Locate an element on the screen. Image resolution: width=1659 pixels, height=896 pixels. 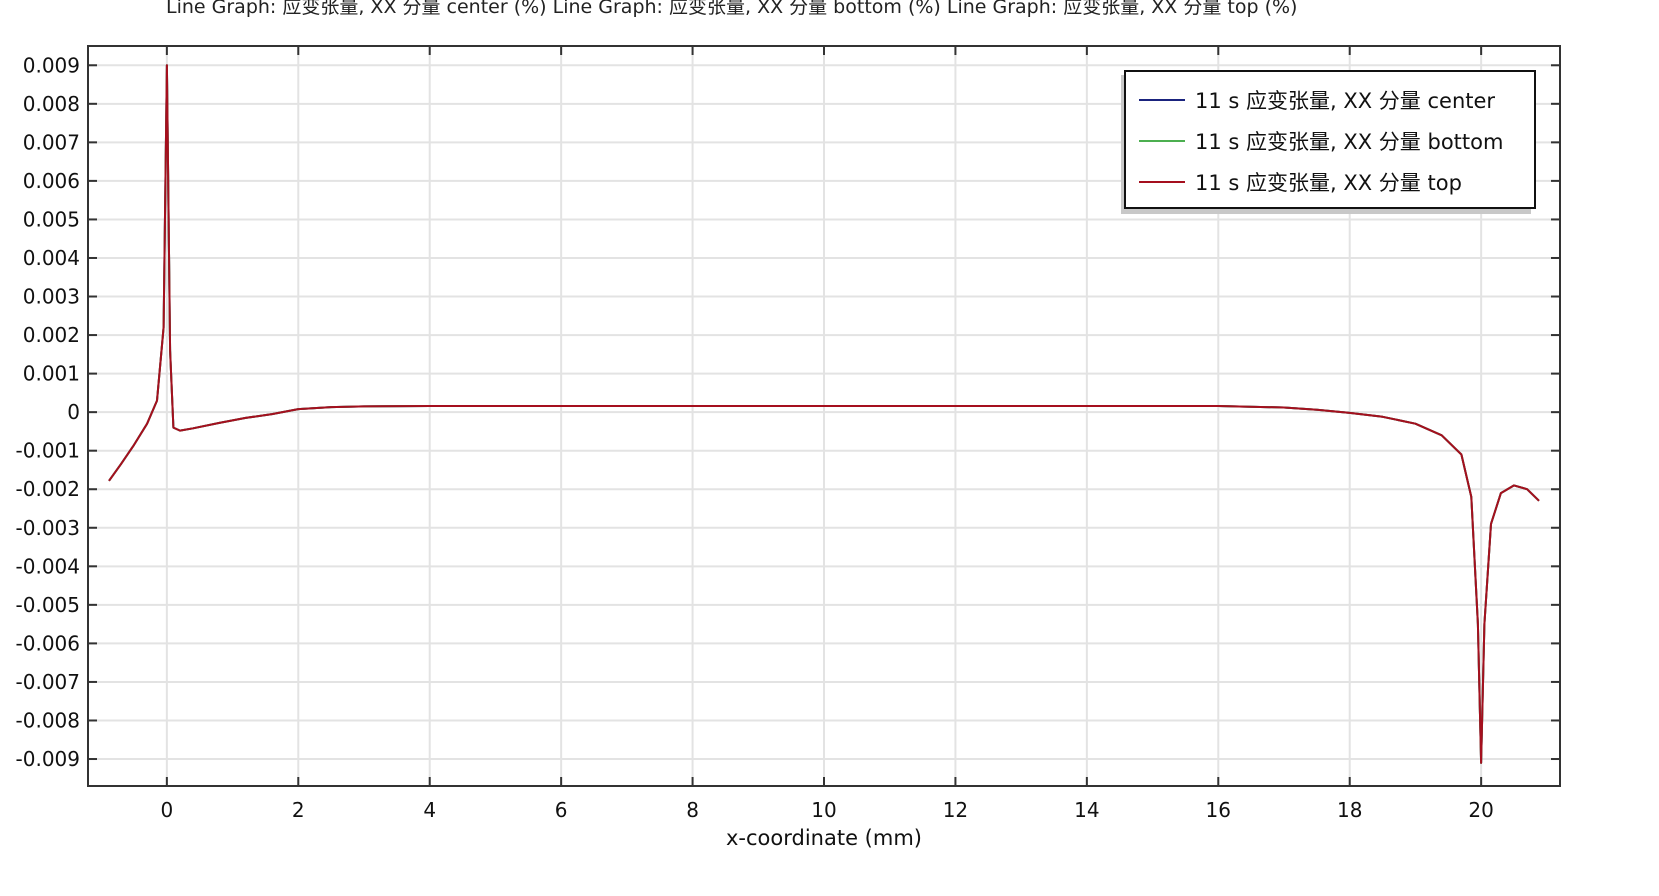
x-tick-label: 20 is located at coordinates (1480, 810).